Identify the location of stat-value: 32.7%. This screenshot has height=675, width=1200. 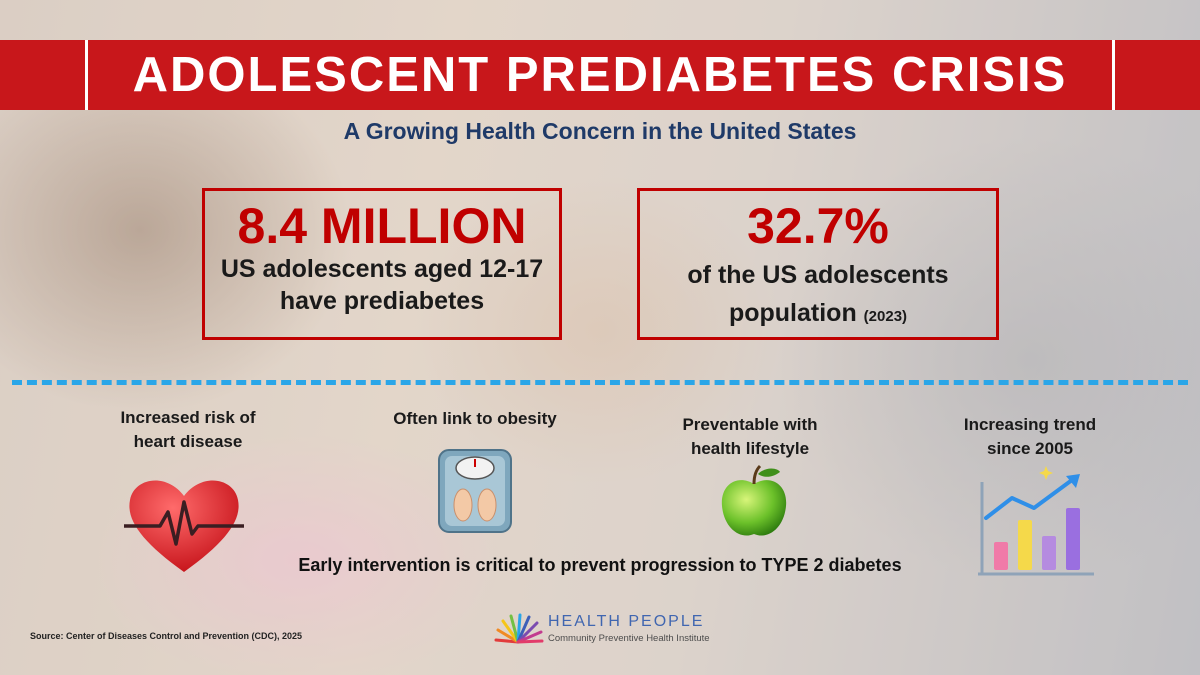
(818, 226).